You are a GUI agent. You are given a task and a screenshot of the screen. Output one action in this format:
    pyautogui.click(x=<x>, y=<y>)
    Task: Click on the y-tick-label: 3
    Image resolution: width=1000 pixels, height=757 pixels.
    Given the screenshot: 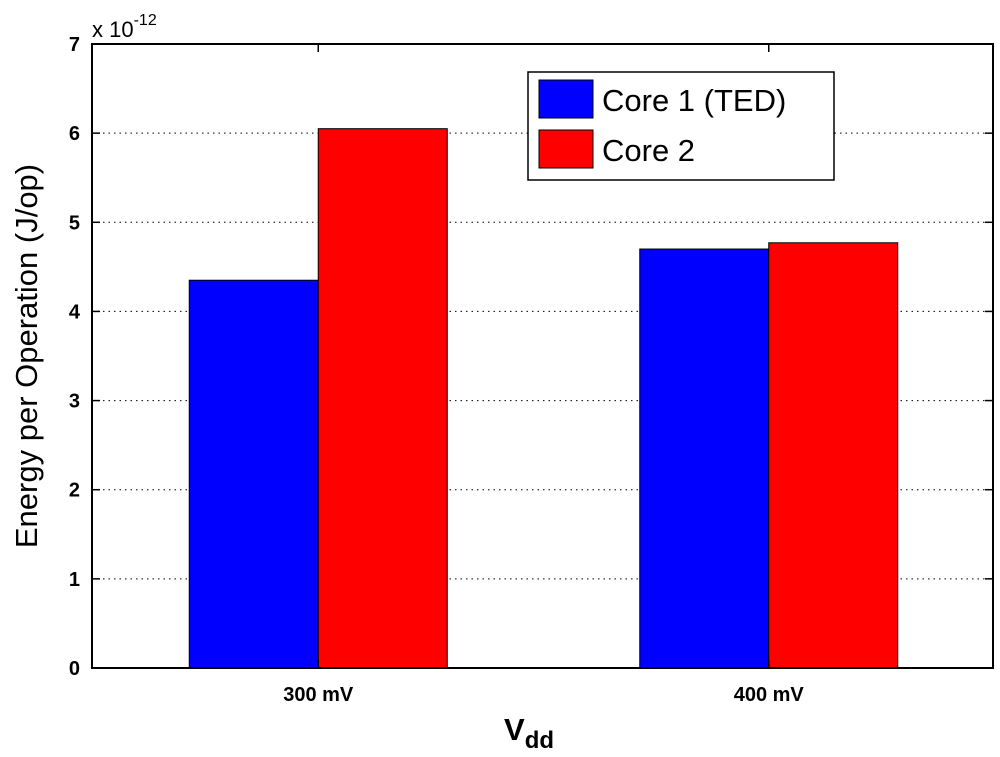 What is the action you would take?
    pyautogui.click(x=74, y=402)
    